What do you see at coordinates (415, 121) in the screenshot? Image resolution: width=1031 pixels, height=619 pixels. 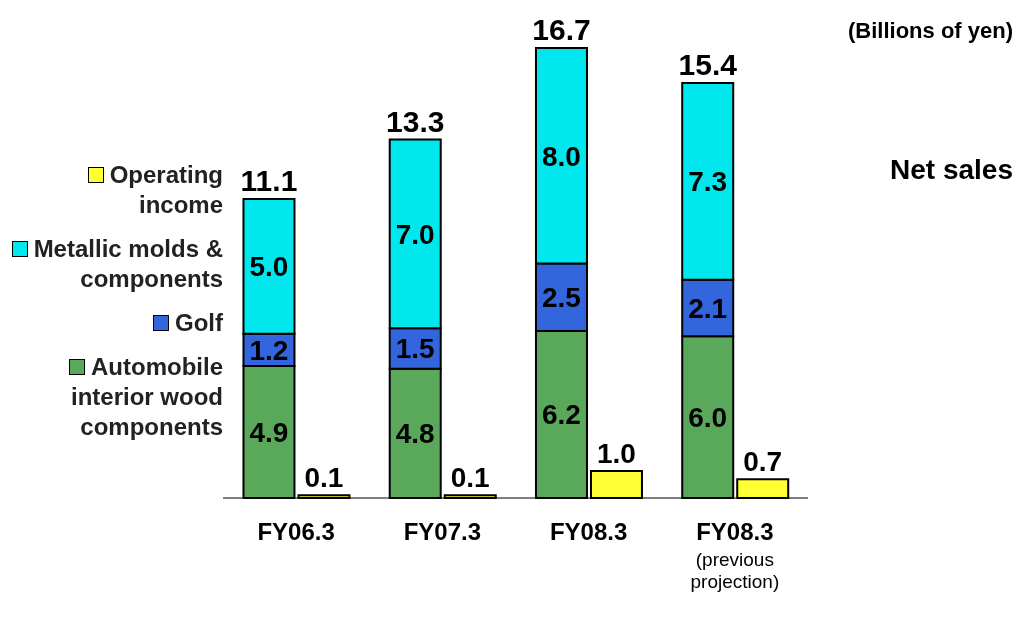 I see `total-label: 13.3` at bounding box center [415, 121].